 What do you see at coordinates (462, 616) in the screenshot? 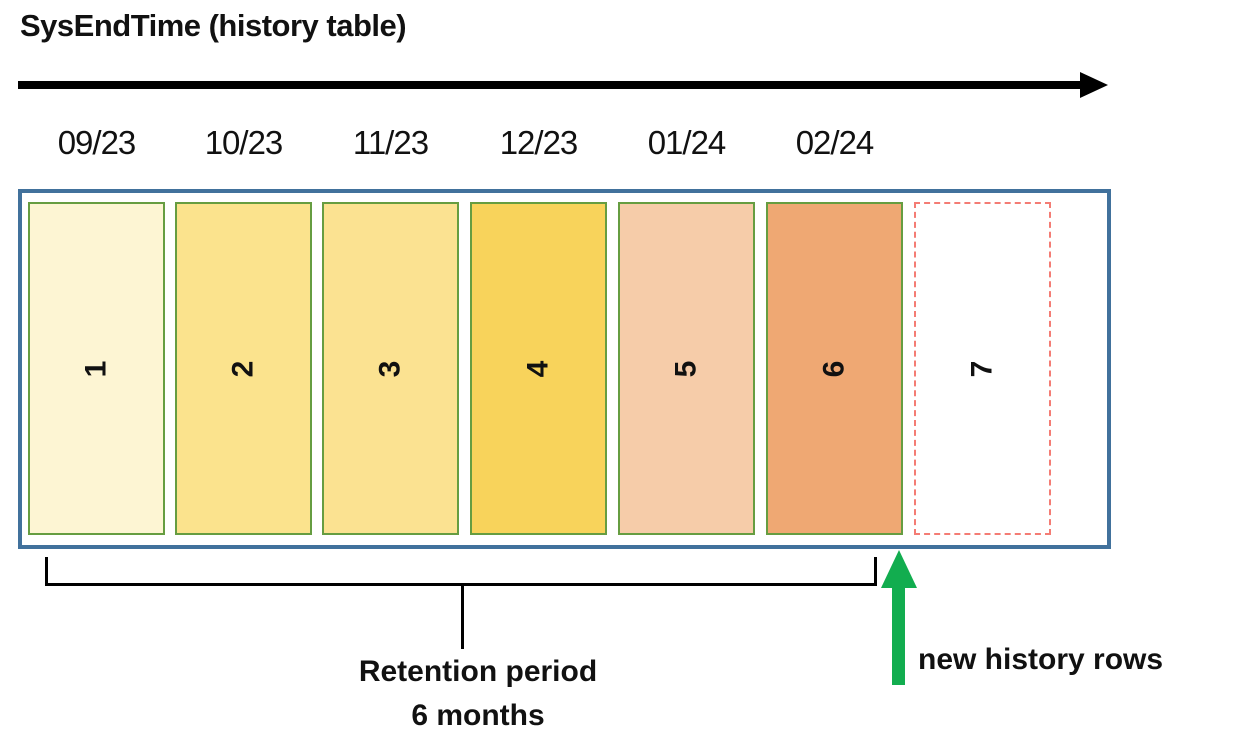
I see `retention-bracket-center-tick` at bounding box center [462, 616].